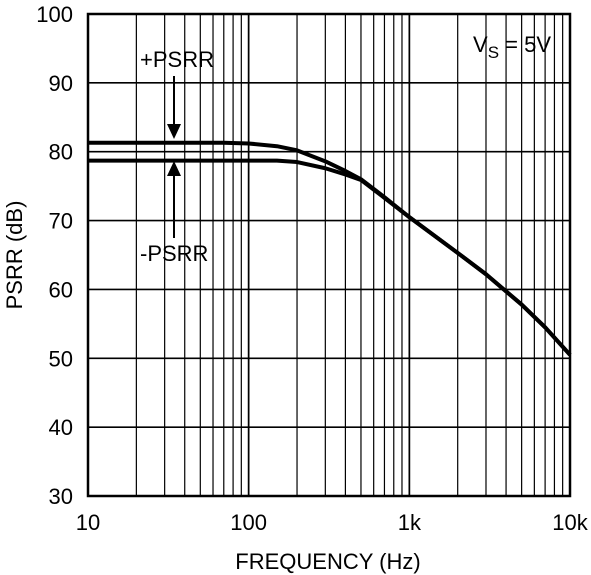  I want to click on vs-suffix: = 5V, so click(525, 44).